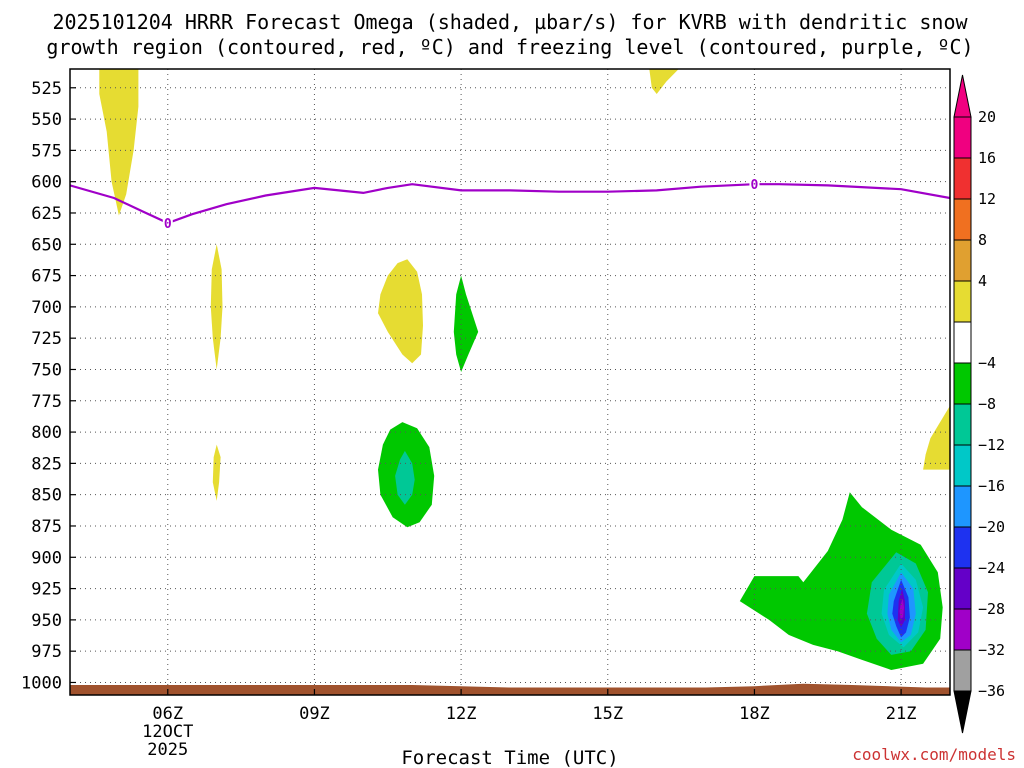 The image size is (1024, 768). Describe the element at coordinates (934, 754) in the screenshot. I see `credit-text: coolwx.com/models` at that location.